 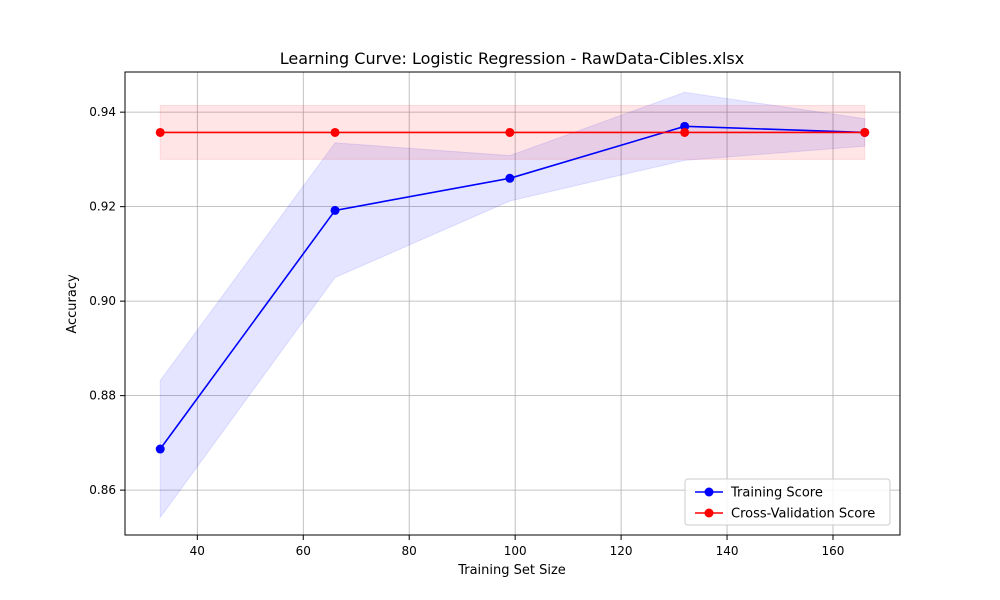 What do you see at coordinates (727, 551) in the screenshot?
I see `x-tick-label: 140` at bounding box center [727, 551].